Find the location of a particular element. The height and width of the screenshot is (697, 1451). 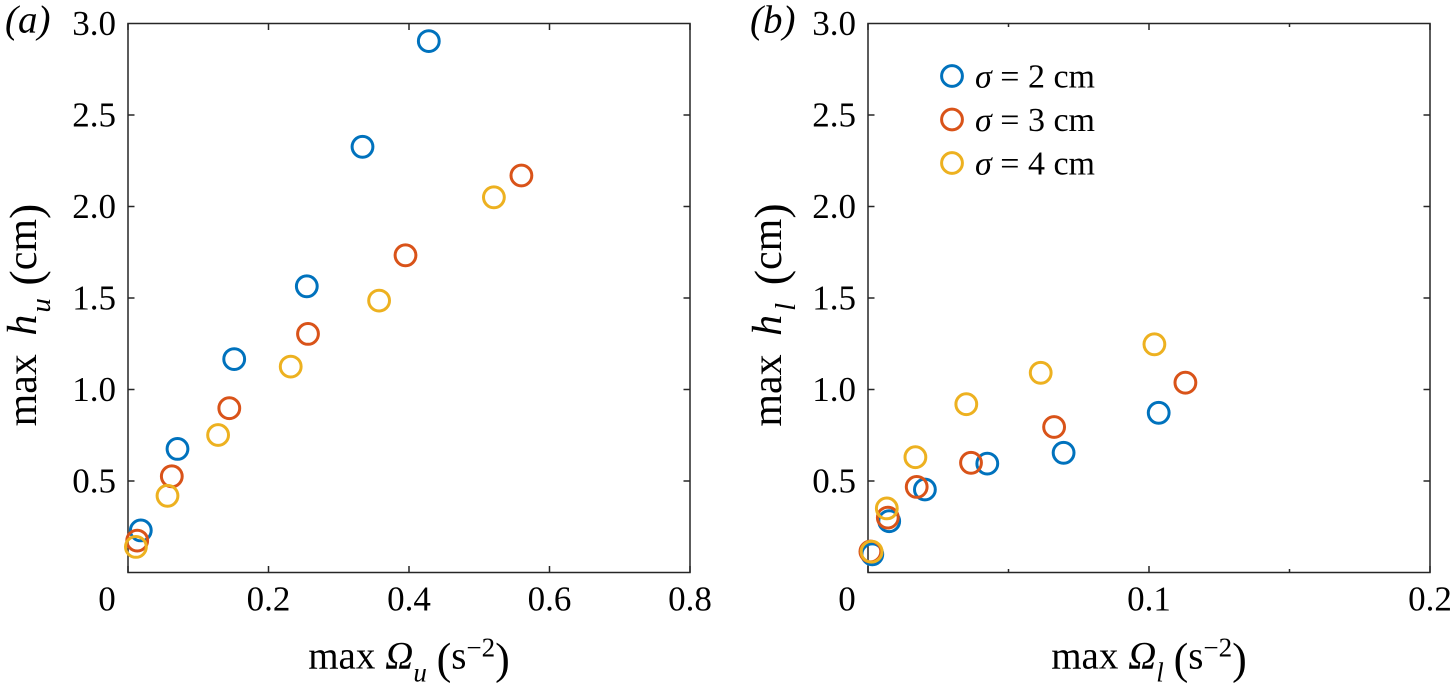

svg-text: max Ωl (s−2) is located at coordinates (1149, 660).